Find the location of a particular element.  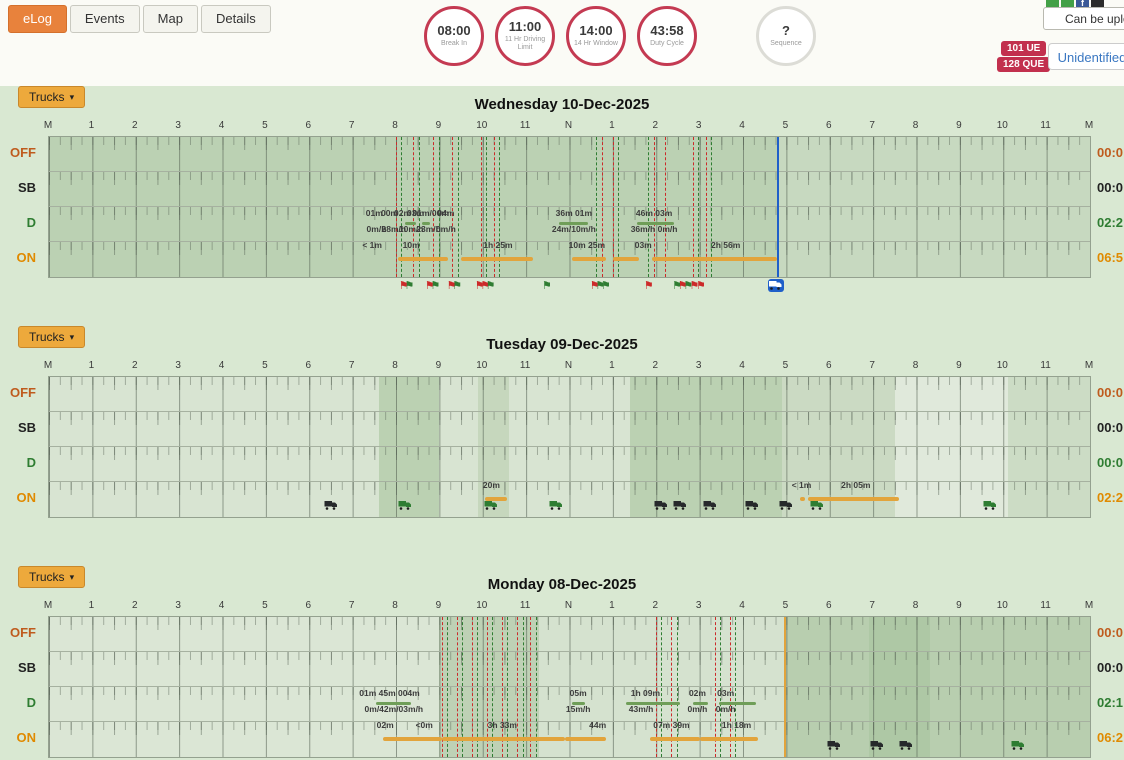

duration-annotation: 03m is located at coordinates (726, 693).